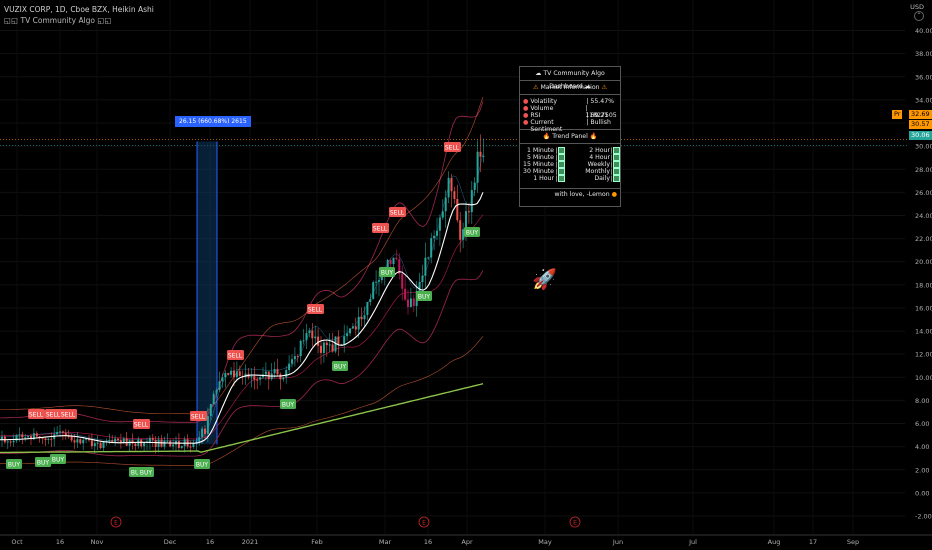 Image resolution: width=932 pixels, height=550 pixels. I want to click on ma-long-line, so click(242, 418).